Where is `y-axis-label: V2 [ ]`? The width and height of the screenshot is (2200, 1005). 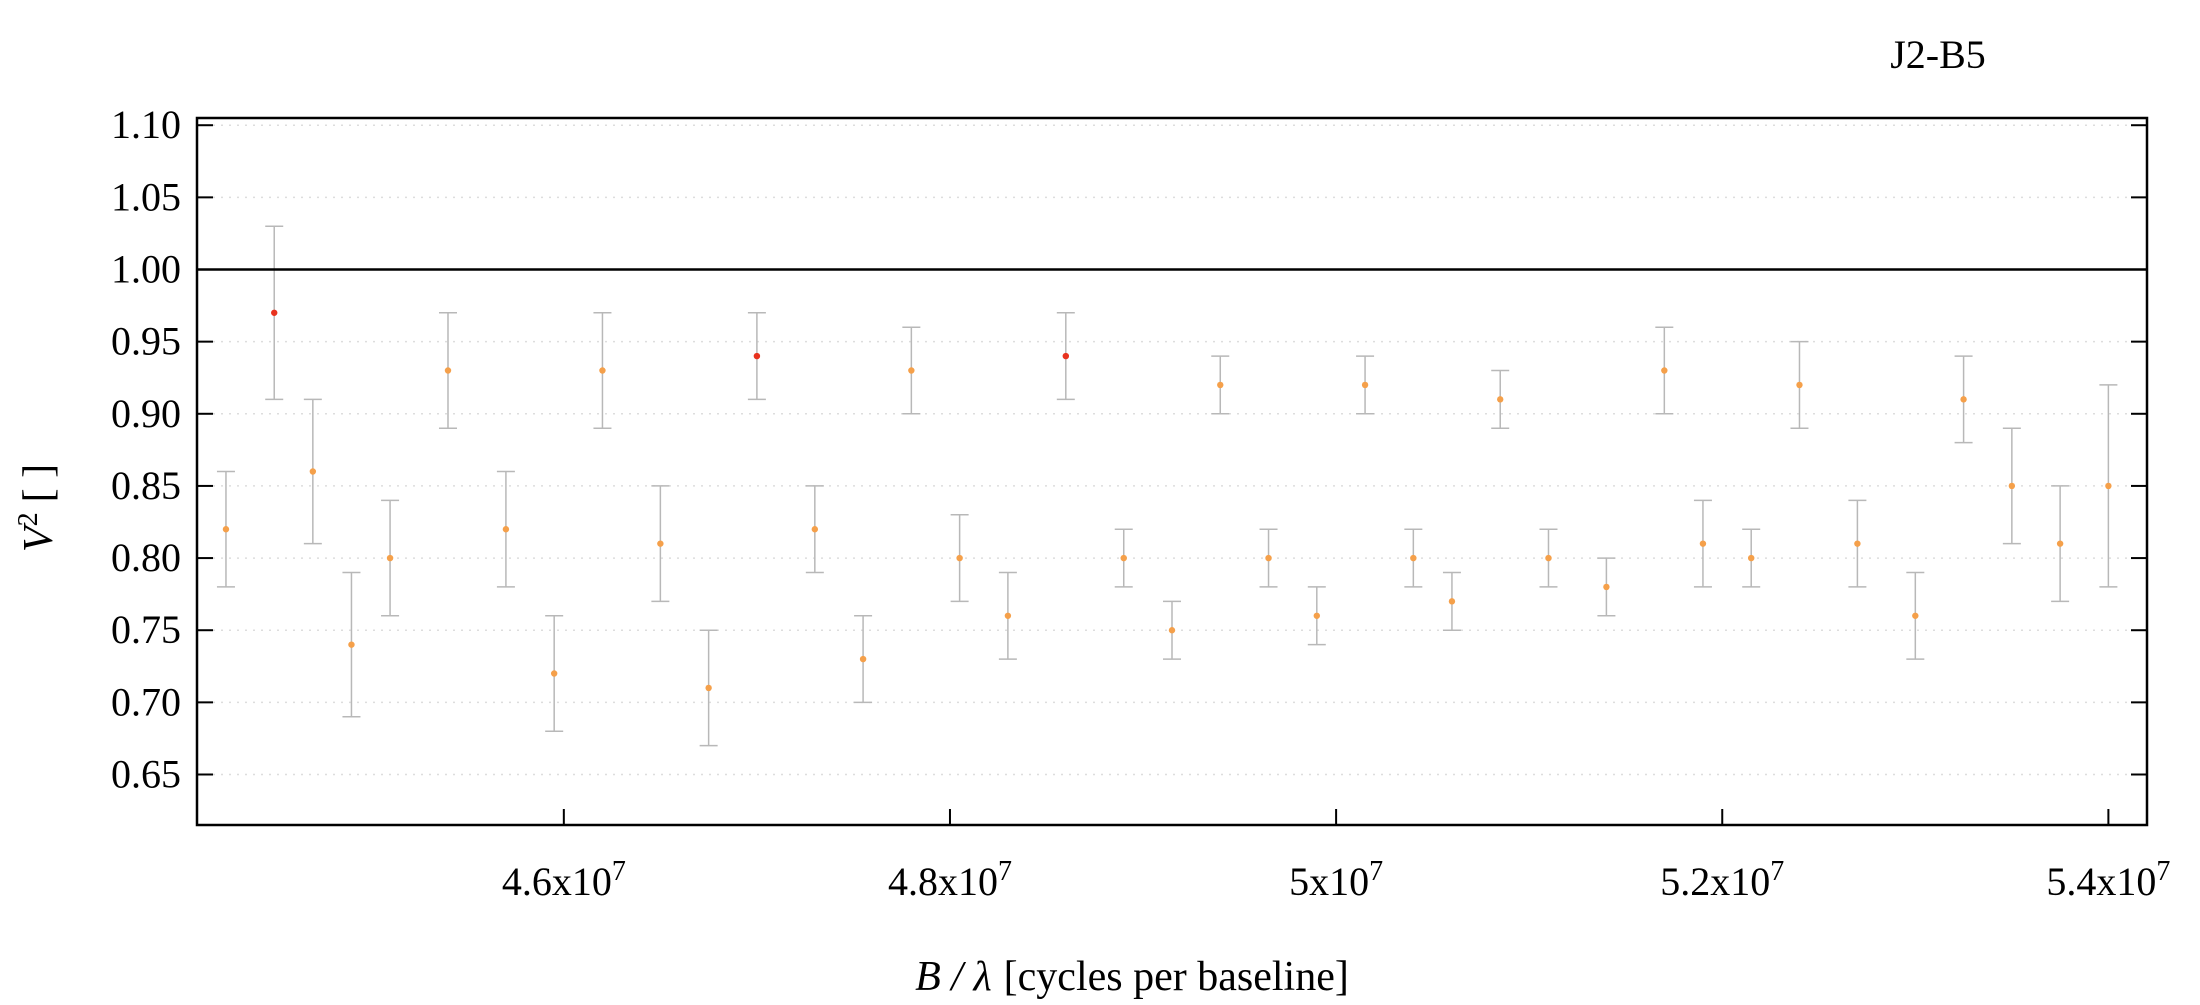 y-axis-label: V2 [ ] is located at coordinates (38, 508).